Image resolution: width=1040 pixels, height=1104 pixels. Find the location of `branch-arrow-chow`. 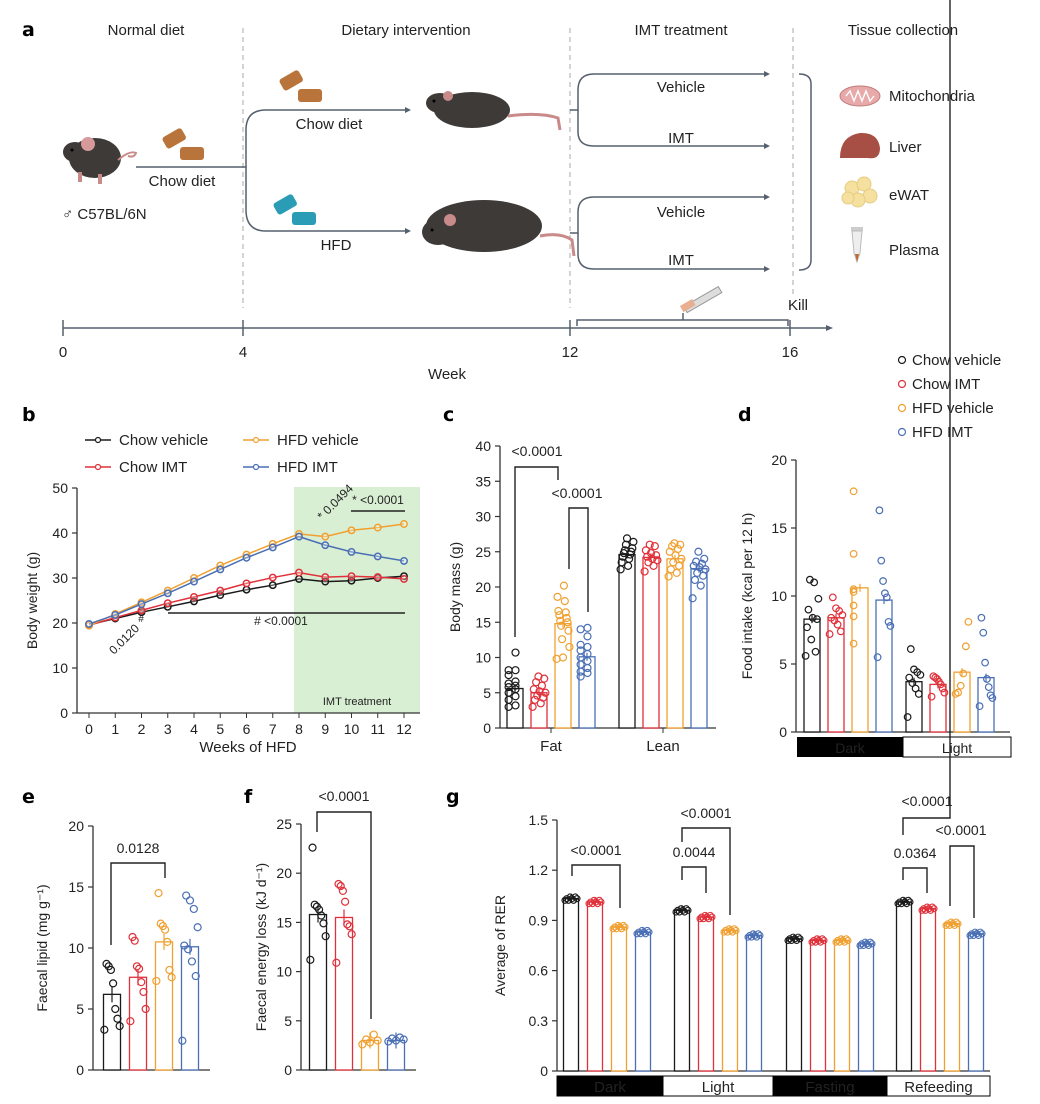

branch-arrow-chow is located at coordinates (324, 138).